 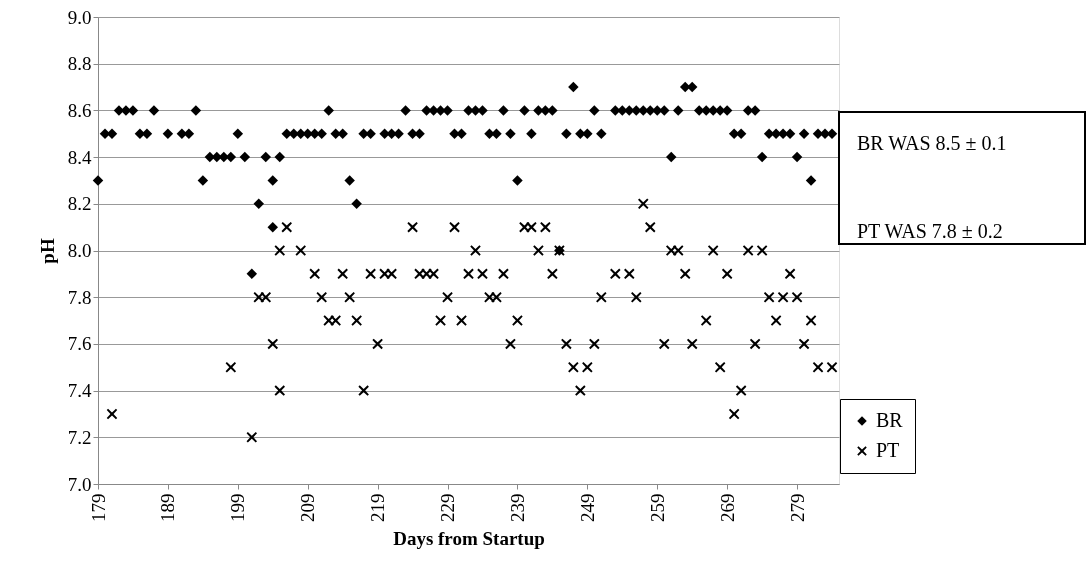 I want to click on text: PT WAS 7.8 ± 0.2, so click(x=930, y=231).